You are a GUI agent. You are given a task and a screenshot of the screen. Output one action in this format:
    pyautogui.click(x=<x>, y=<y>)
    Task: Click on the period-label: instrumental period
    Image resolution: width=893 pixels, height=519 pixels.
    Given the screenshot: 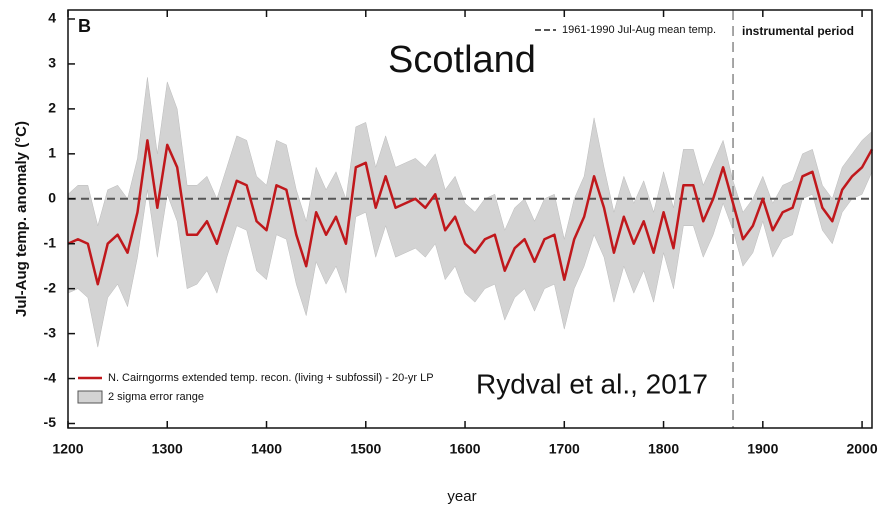 What is the action you would take?
    pyautogui.click(x=798, y=31)
    